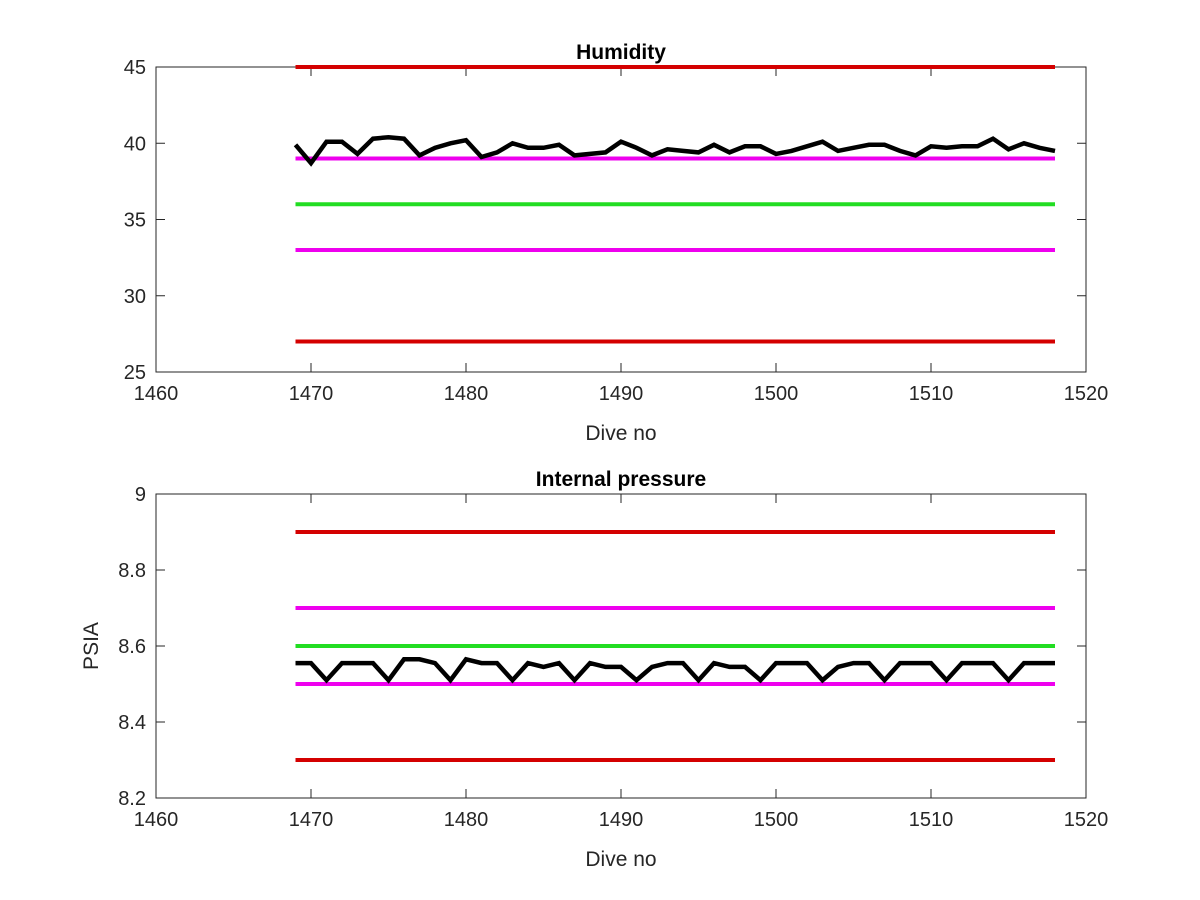  What do you see at coordinates (135, 297) in the screenshot?
I see `y-tick-label: 30` at bounding box center [135, 297].